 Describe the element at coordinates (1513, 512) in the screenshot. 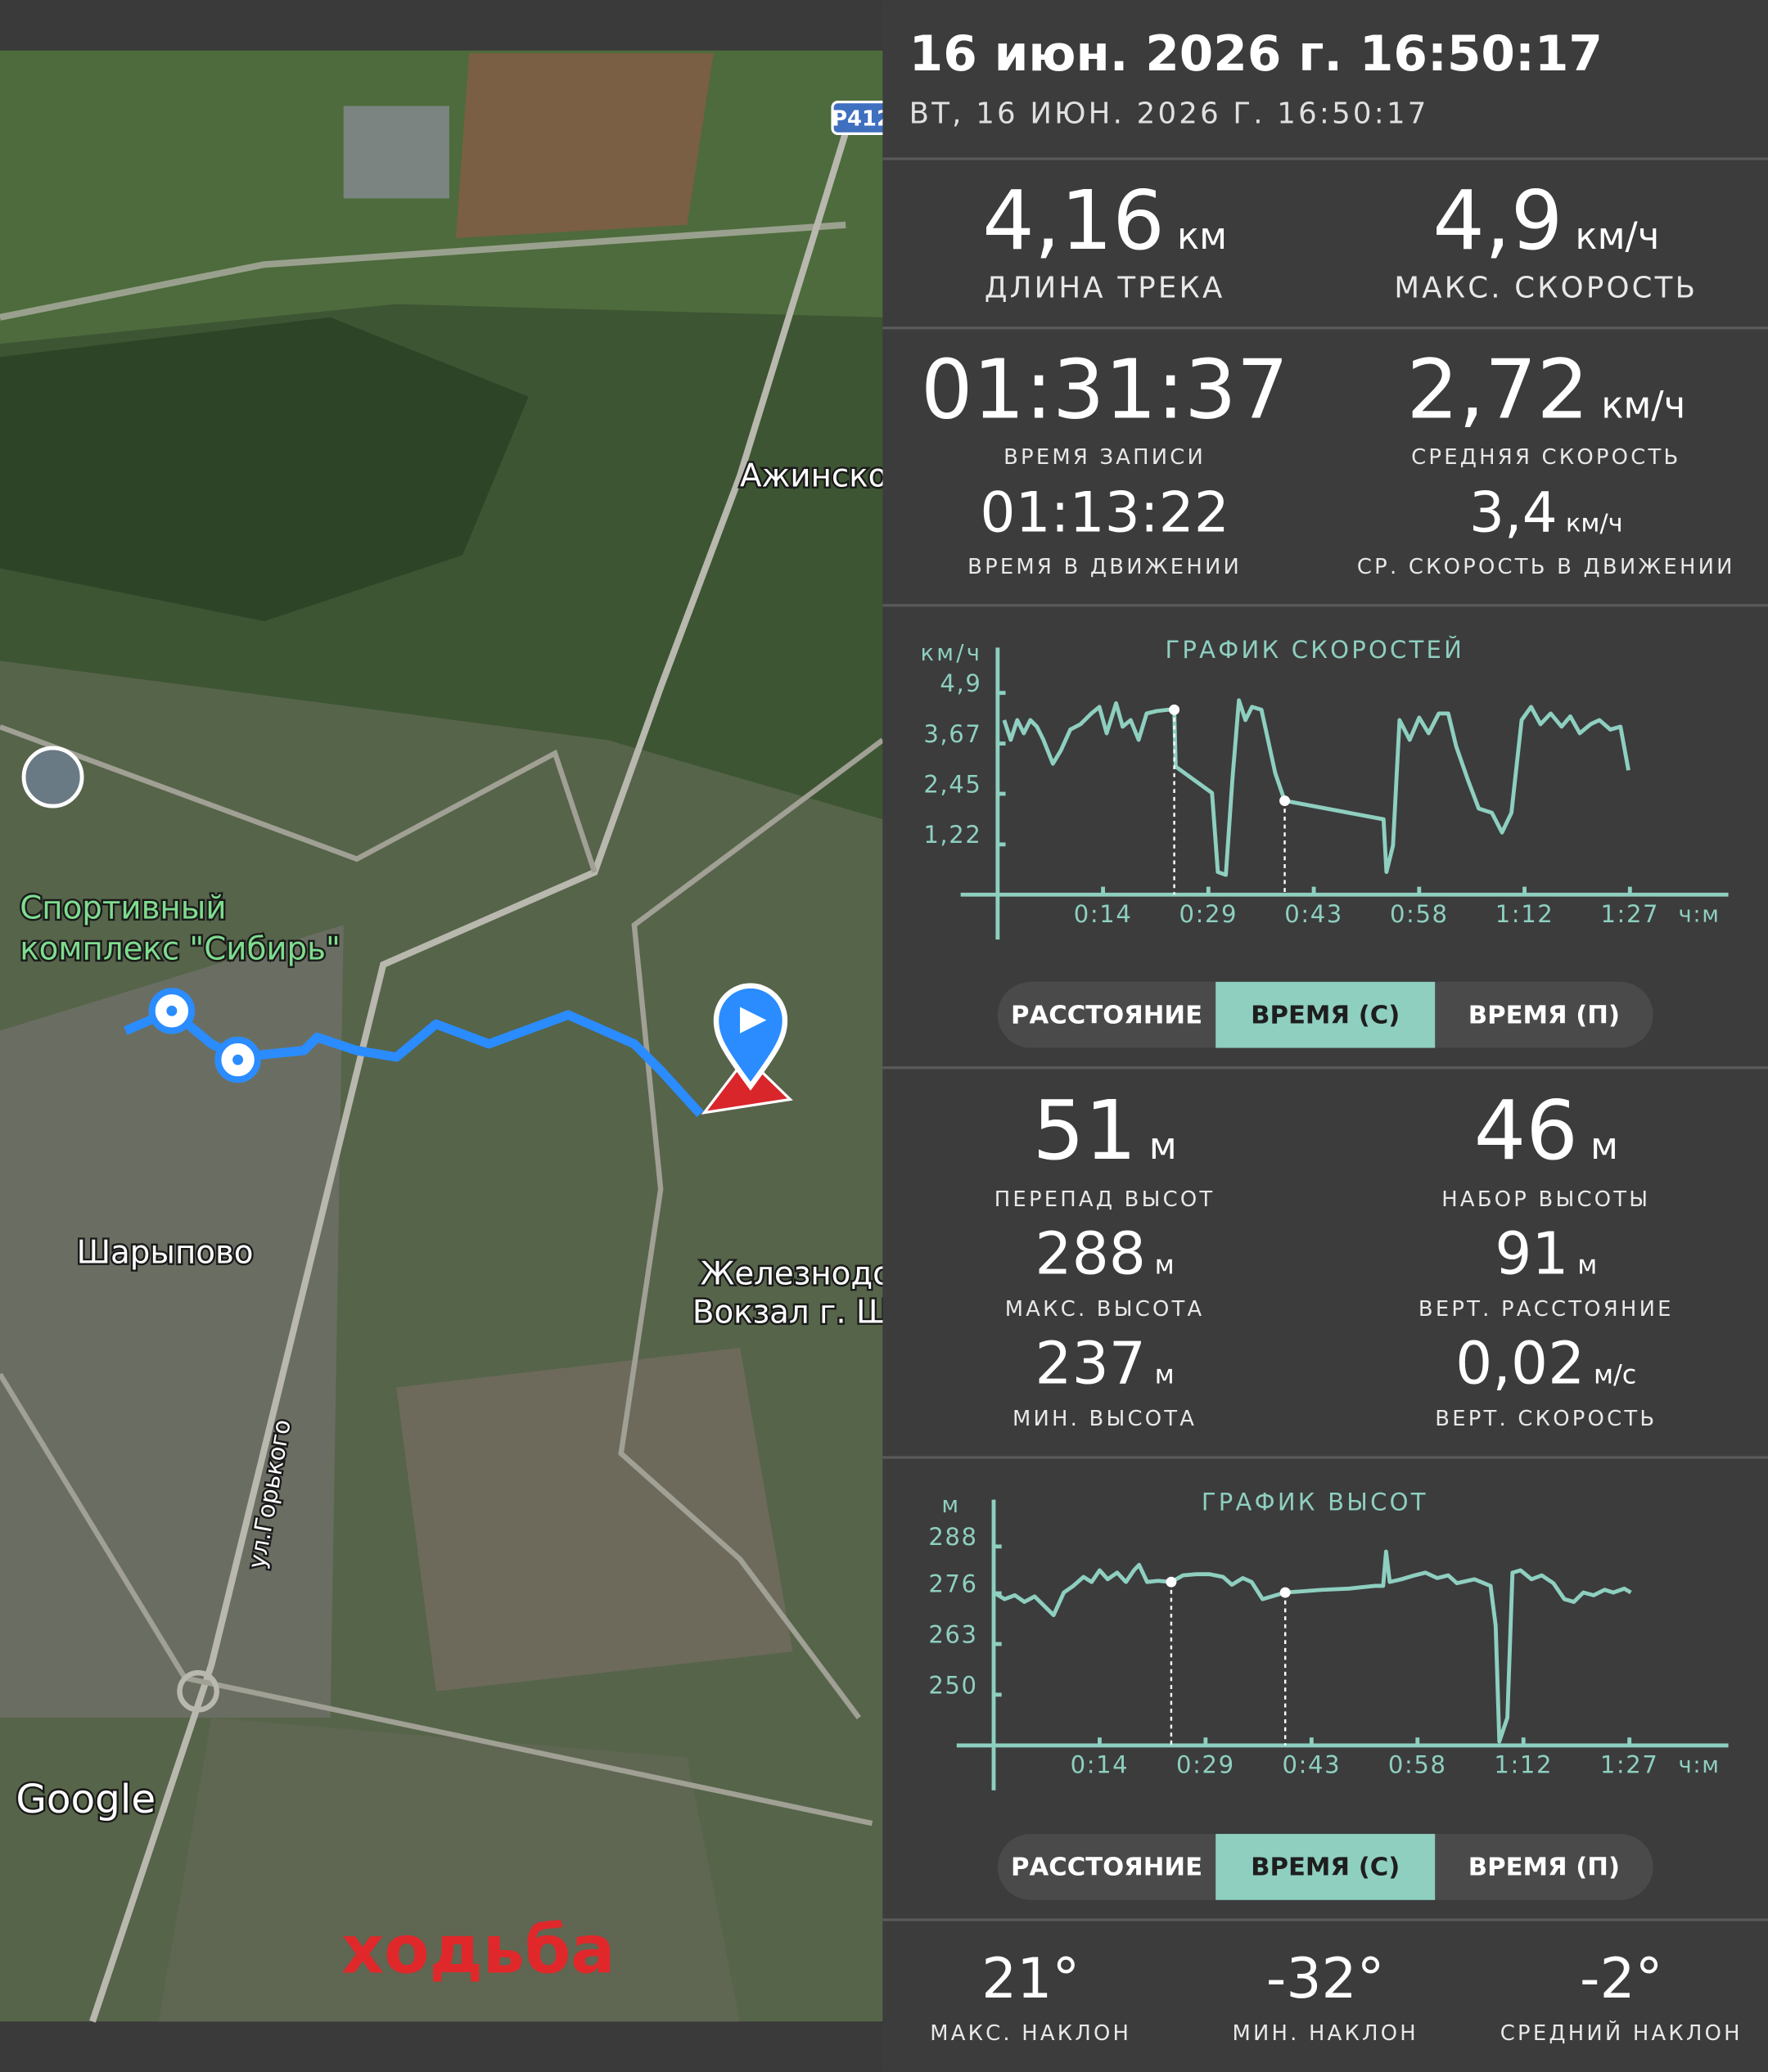

I see `stat-number: 3,4` at that location.